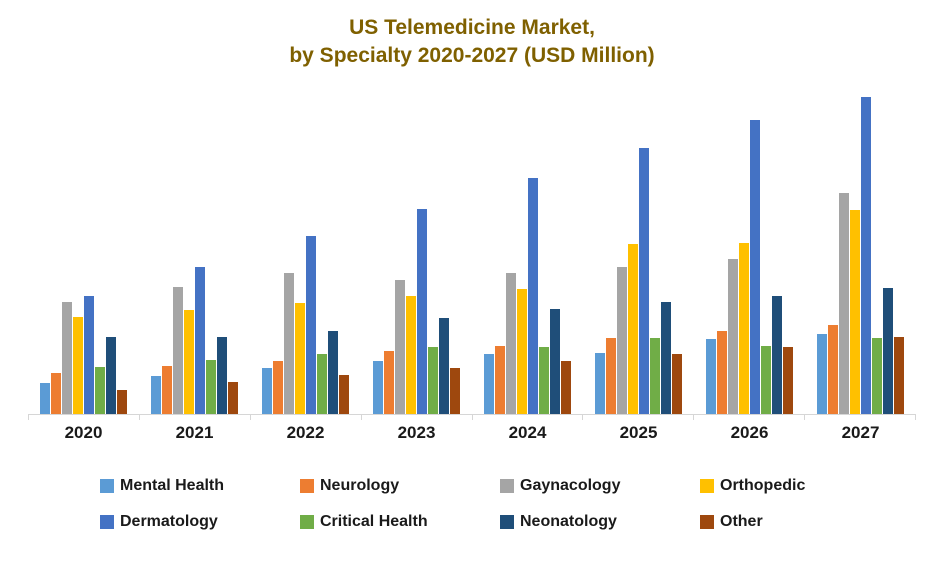 This screenshot has height=584, width=944. I want to click on bar-orthopedic-2021, so click(189, 362).